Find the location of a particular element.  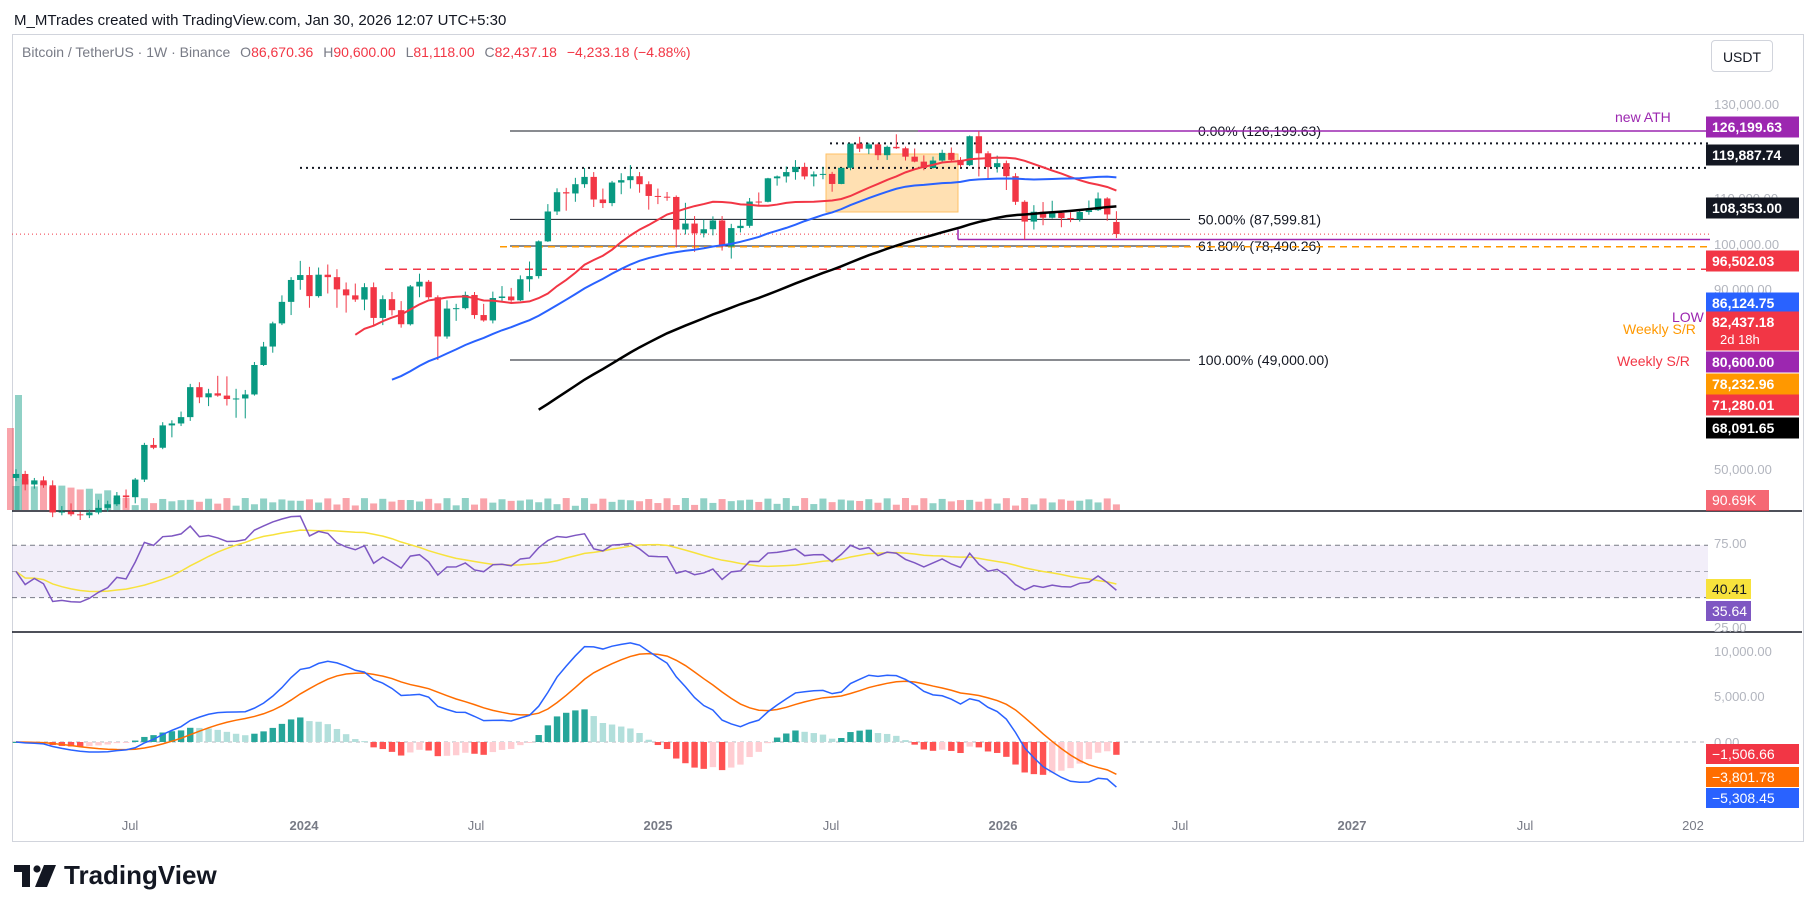

low-label: L is located at coordinates (409, 52).